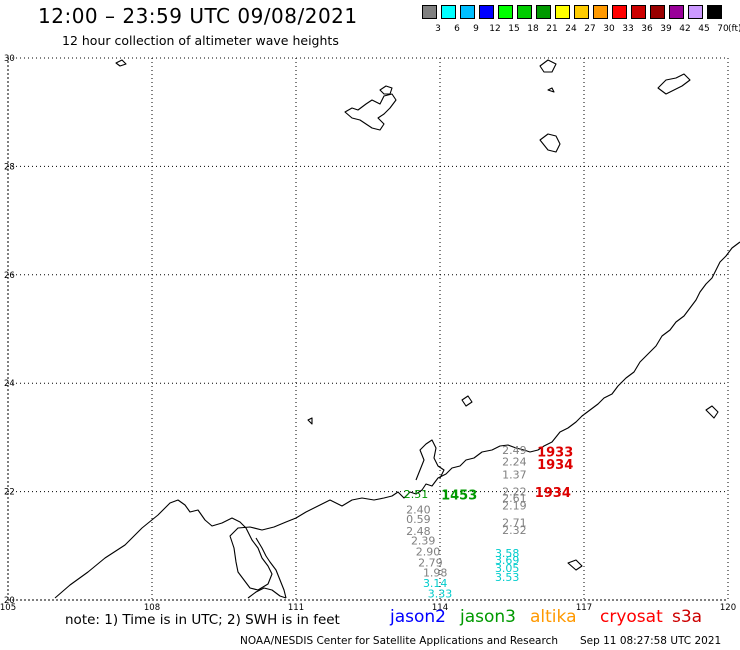  Describe the element at coordinates (430, 562) in the screenshot. I see `wave-height-value: 2.79` at that location.